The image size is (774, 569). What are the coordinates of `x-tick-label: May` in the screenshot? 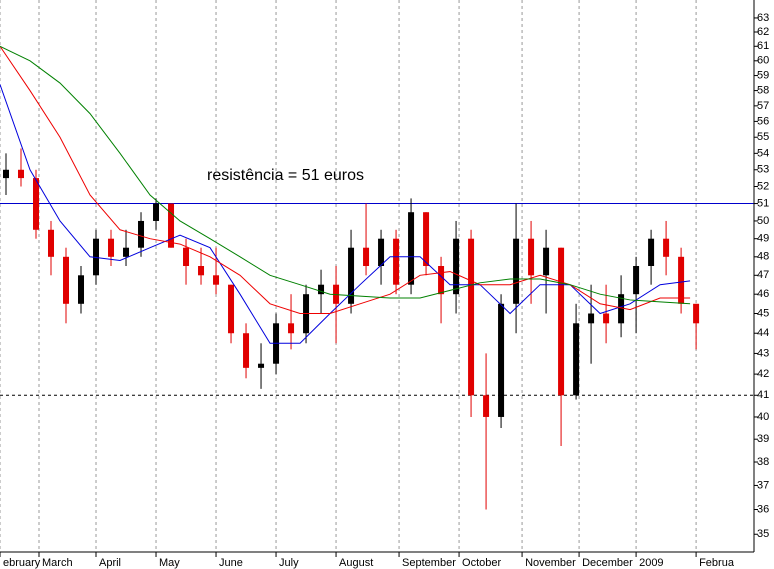 It's located at (169, 563).